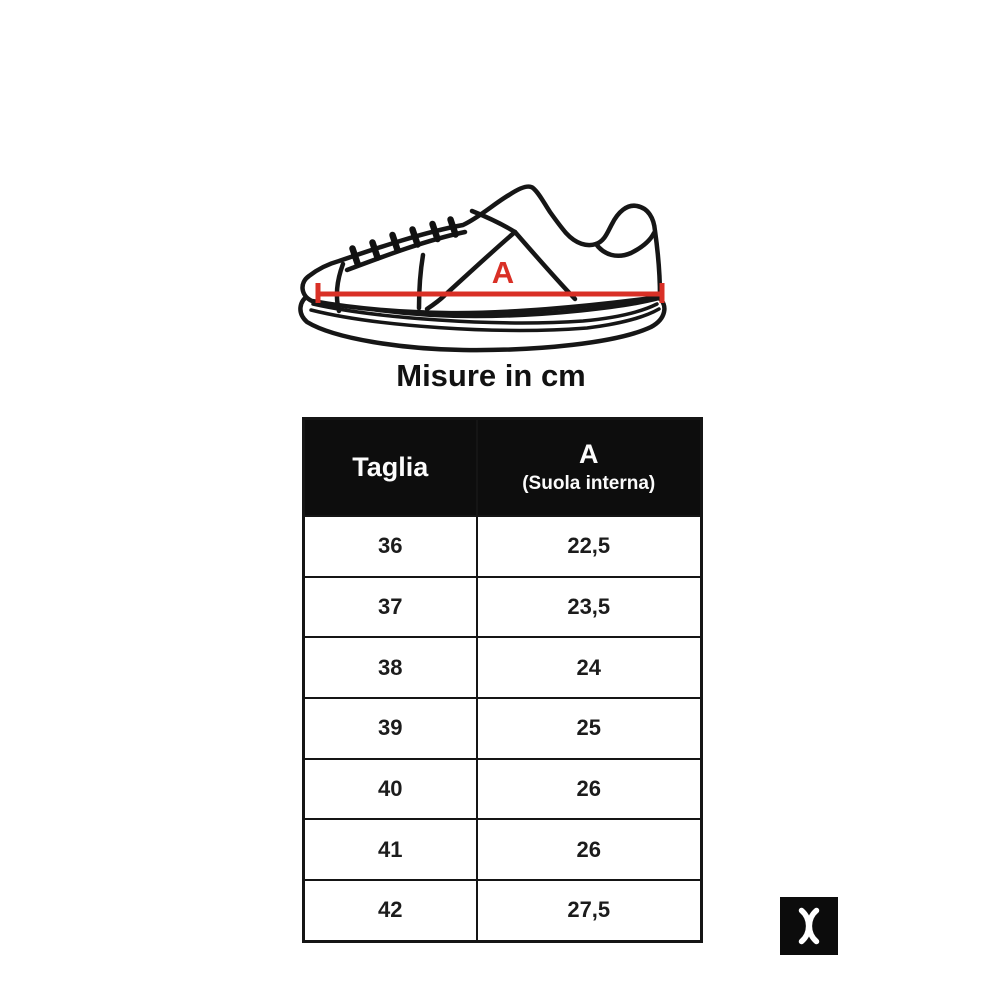  I want to click on header-taglia-label: Taglia, so click(390, 466).